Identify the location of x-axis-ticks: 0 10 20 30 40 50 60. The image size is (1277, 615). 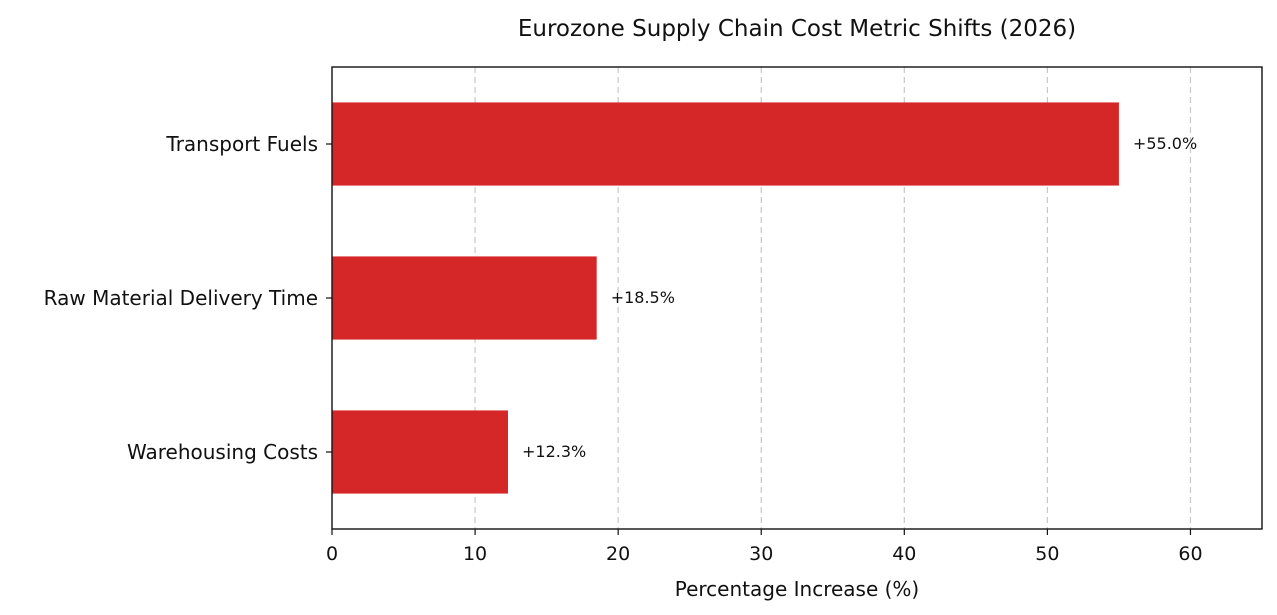
(764, 547).